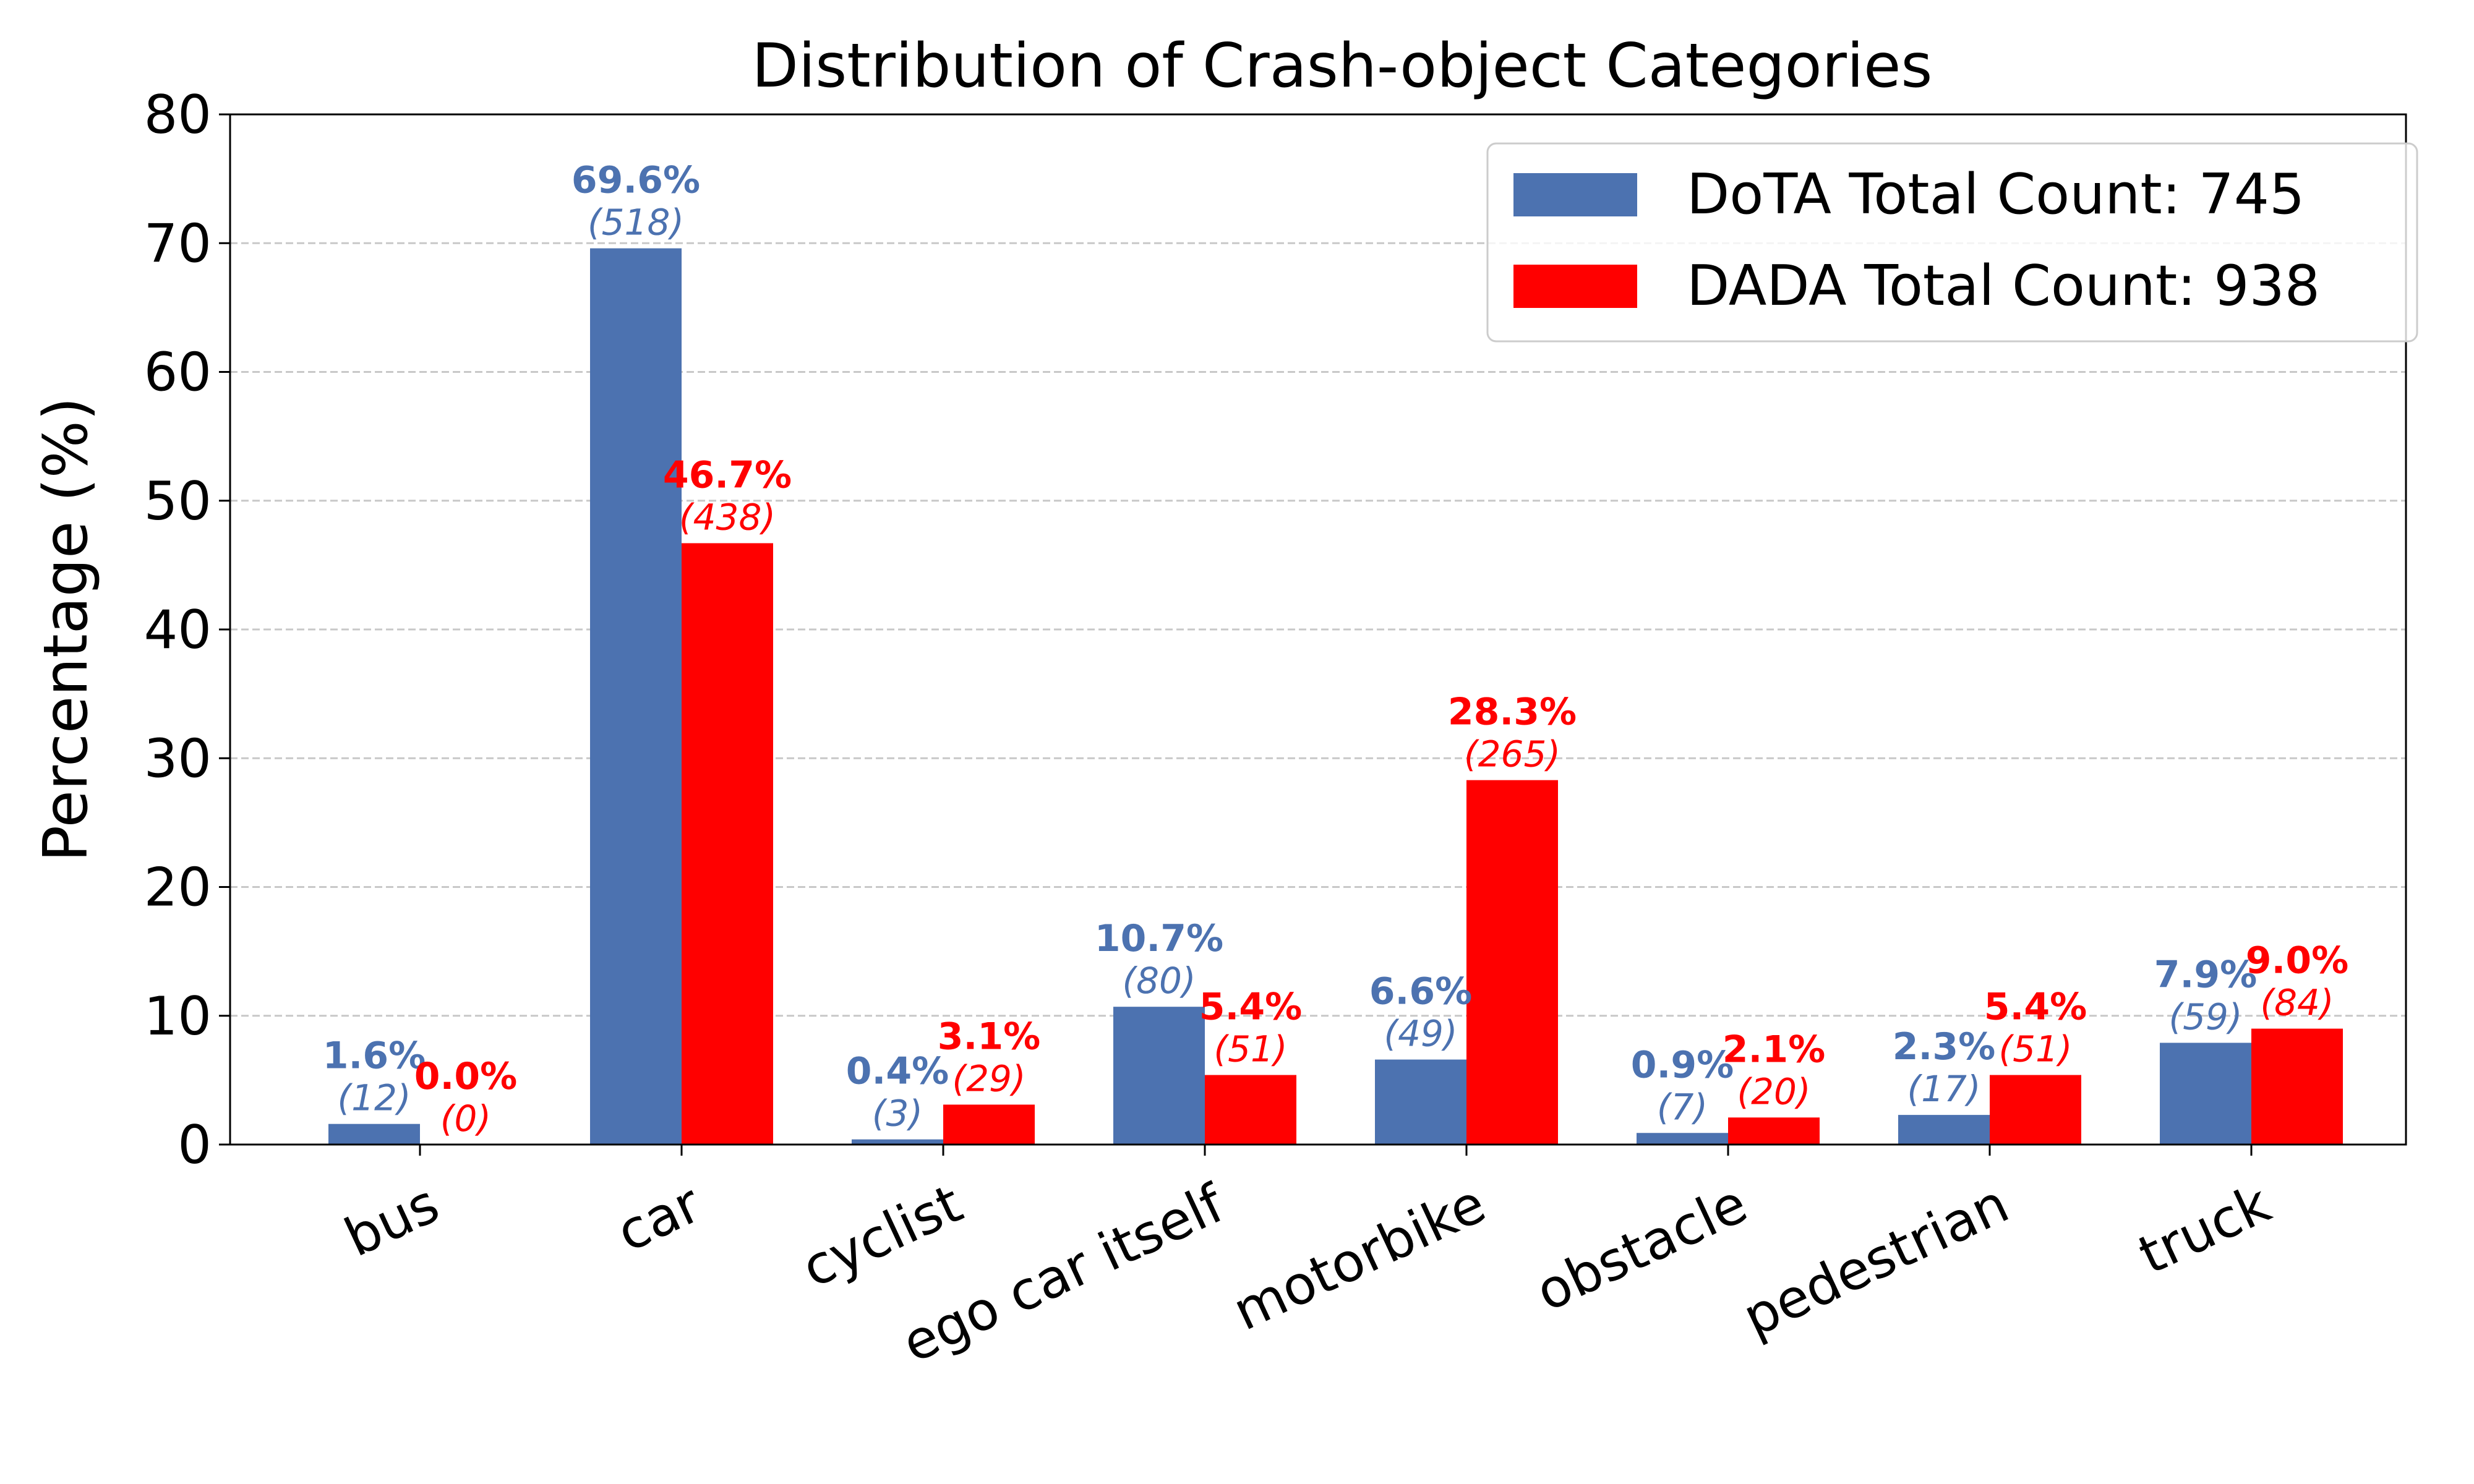 The image size is (2474, 1484). I want to click on count-label: (7), so click(1682, 1107).